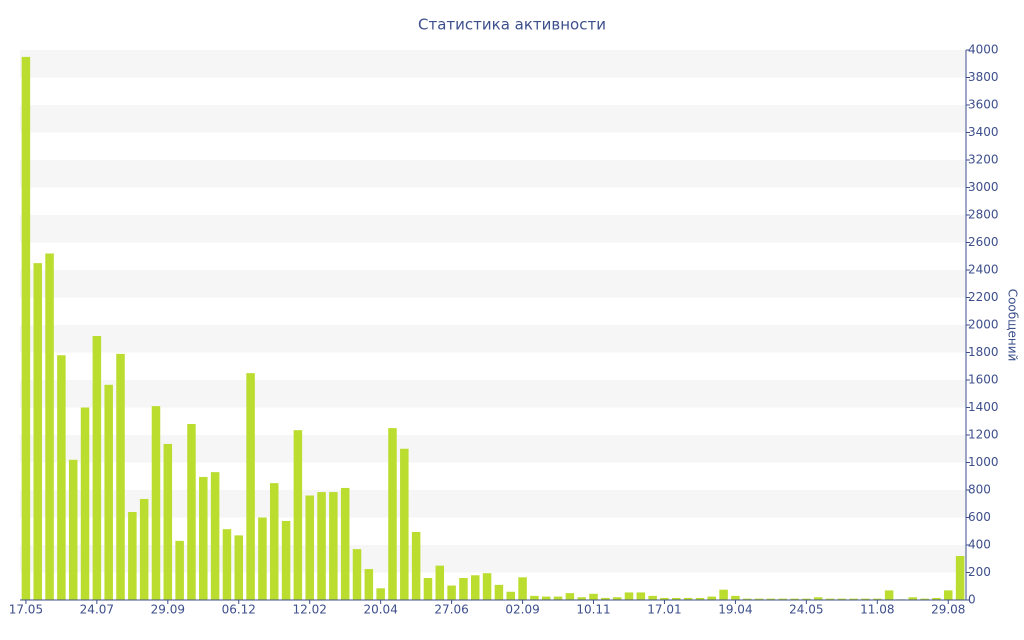 This screenshot has width=1024, height=640. Describe the element at coordinates (983, 242) in the screenshot. I see `y-tick-label: 2600` at that location.